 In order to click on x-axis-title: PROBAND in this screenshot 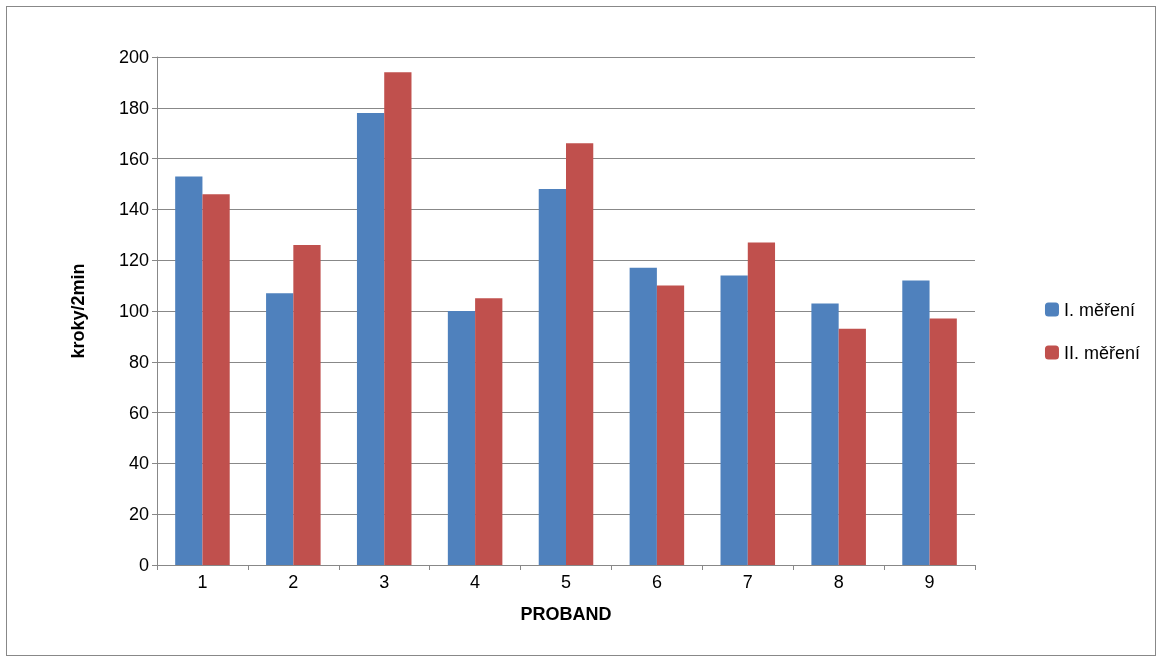, I will do `click(566, 614)`.